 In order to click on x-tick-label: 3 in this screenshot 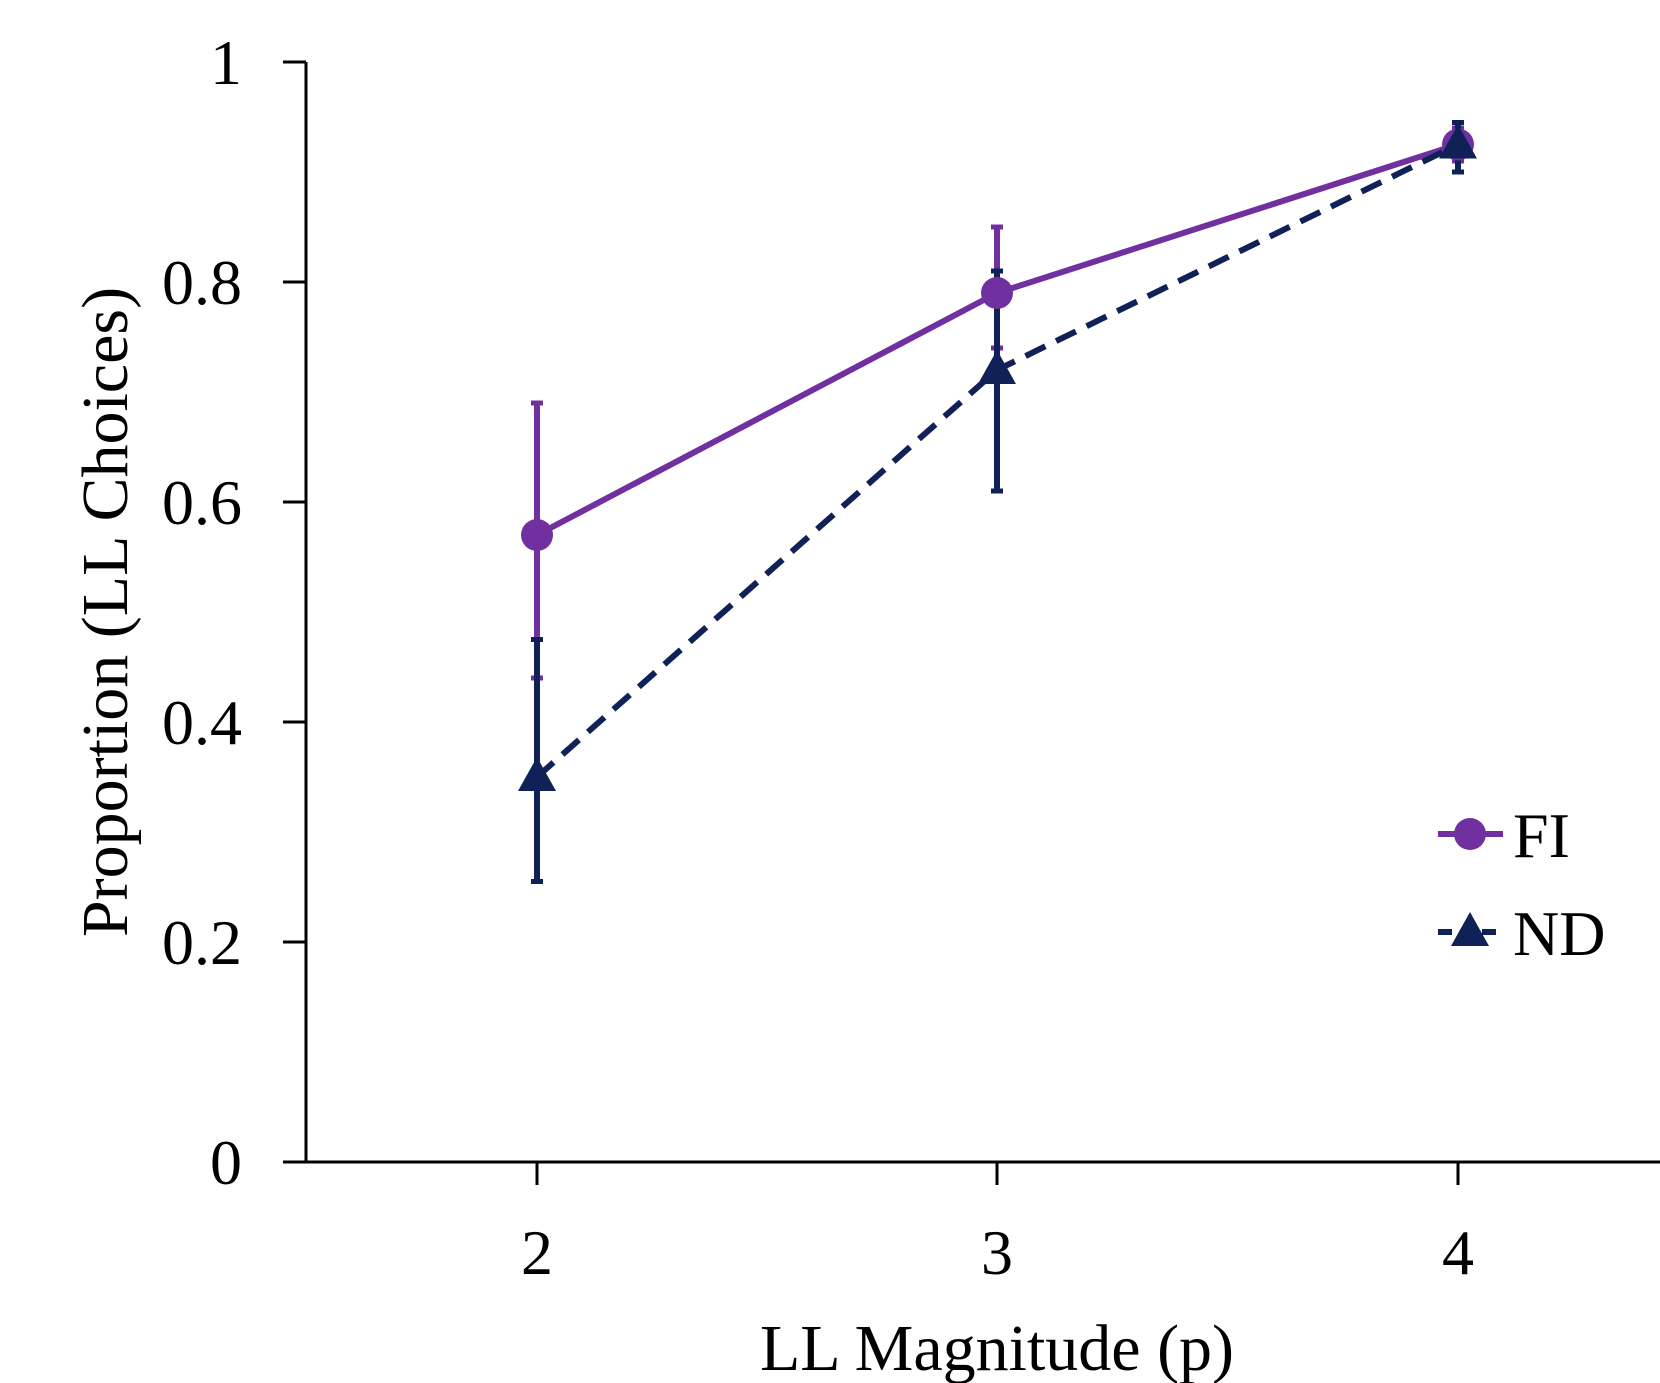, I will do `click(997, 1252)`.